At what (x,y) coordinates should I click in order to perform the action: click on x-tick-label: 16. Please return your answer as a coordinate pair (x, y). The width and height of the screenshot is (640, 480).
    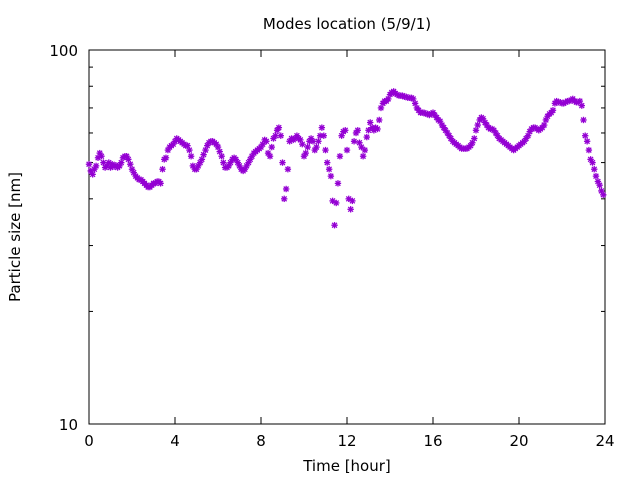
    Looking at the image, I should click on (432, 441).